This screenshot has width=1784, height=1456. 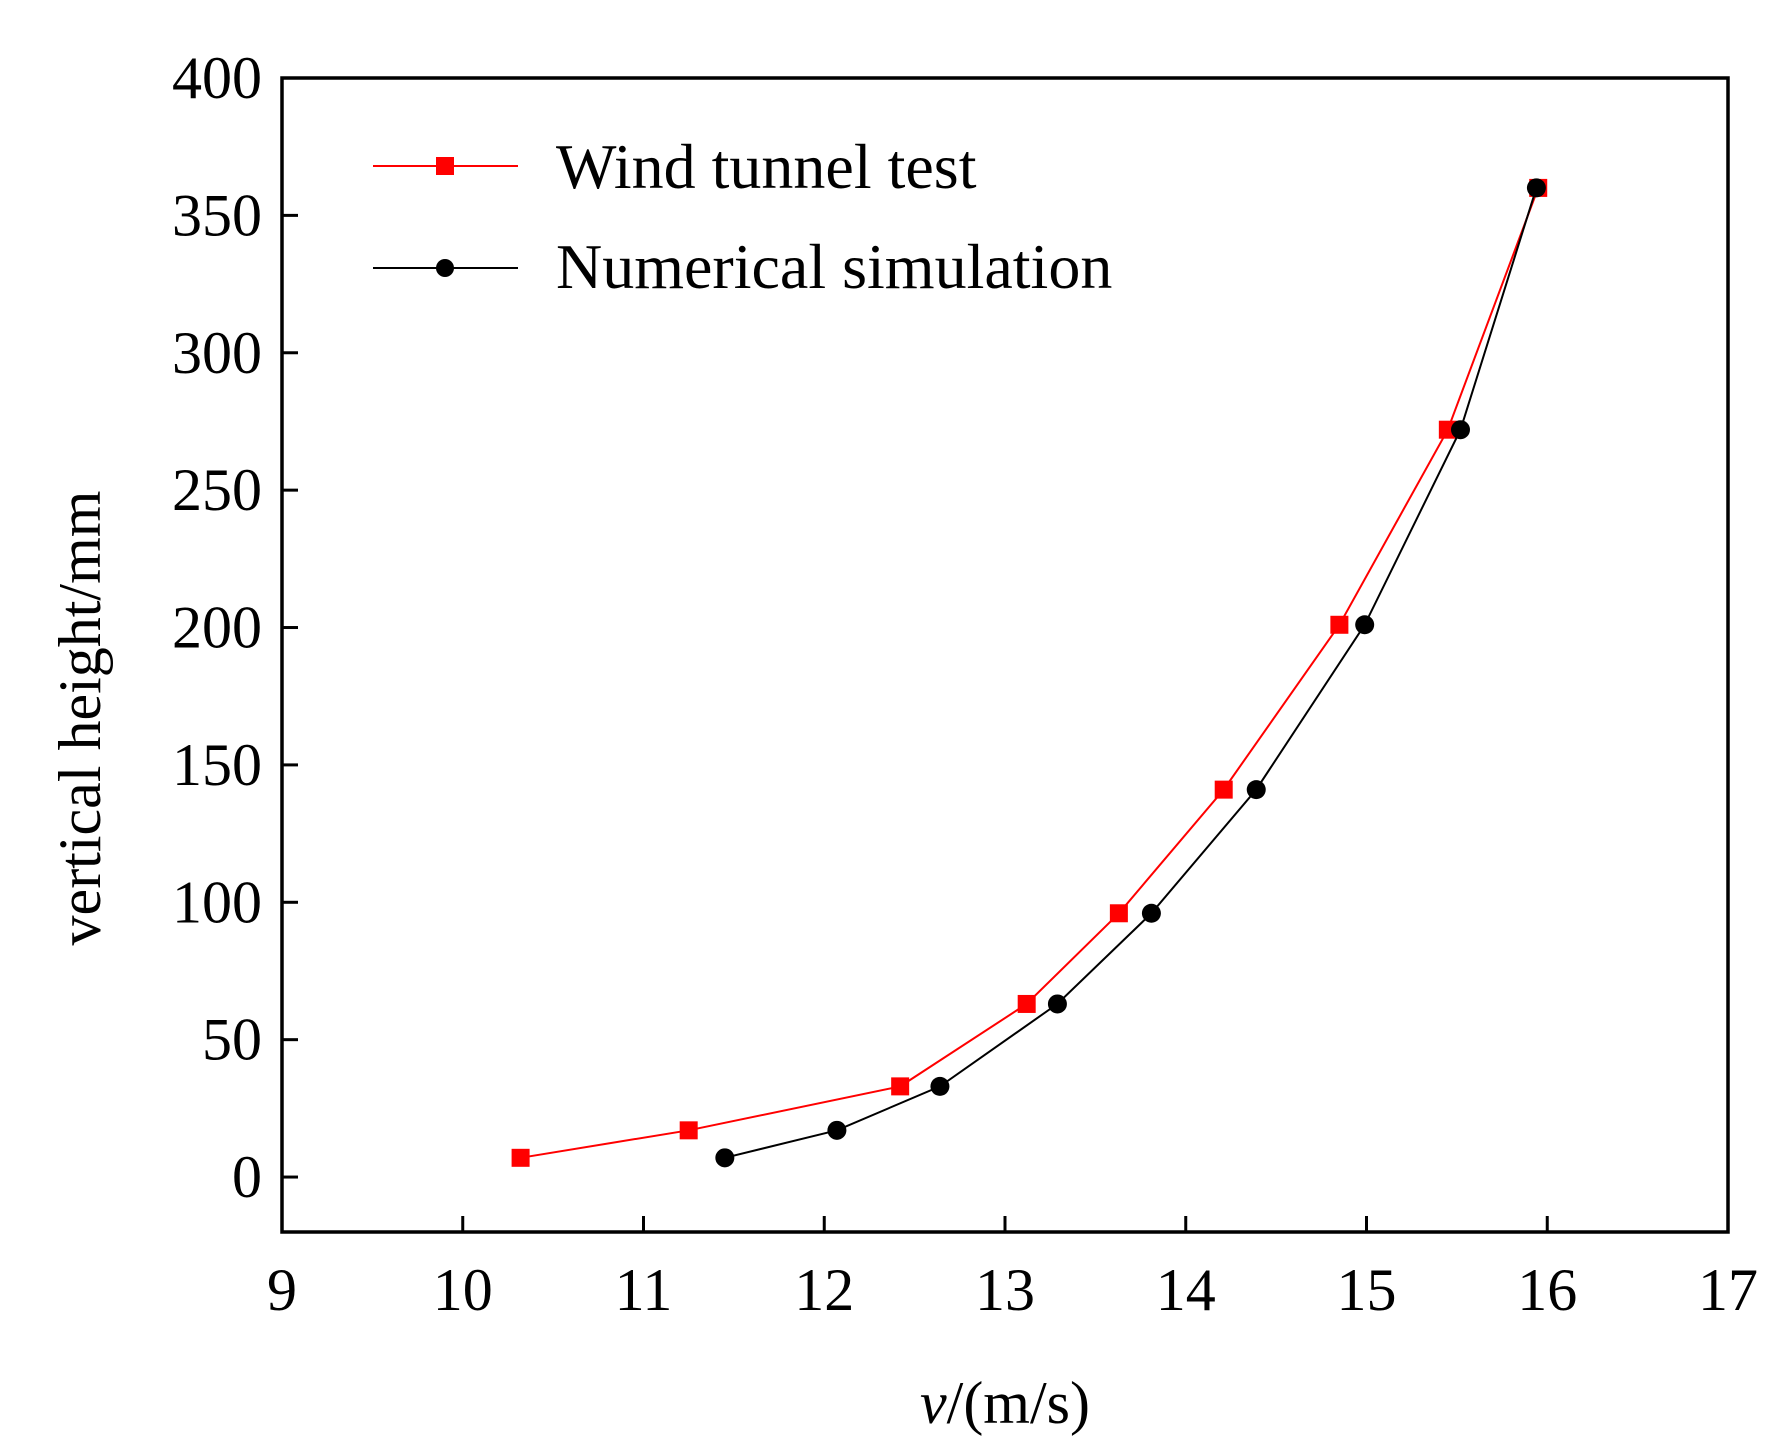 What do you see at coordinates (1367, 1290) in the screenshot?
I see `x-tick-label: 15` at bounding box center [1367, 1290].